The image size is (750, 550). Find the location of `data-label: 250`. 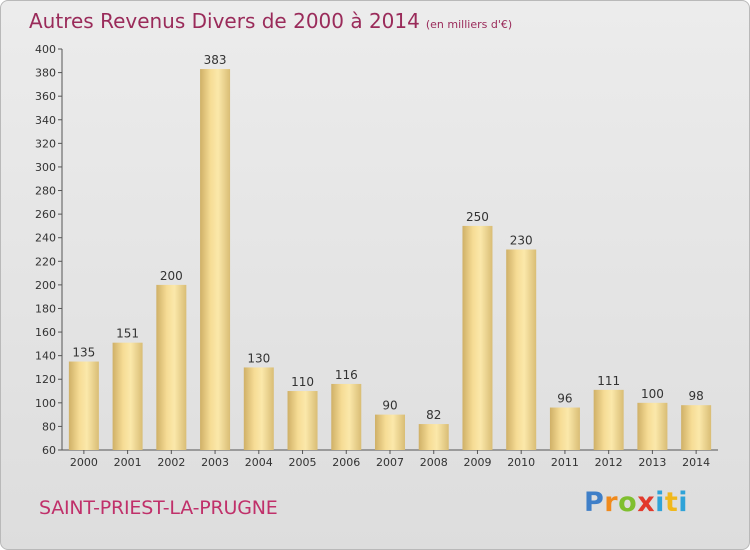

data-label: 250 is located at coordinates (477, 217).